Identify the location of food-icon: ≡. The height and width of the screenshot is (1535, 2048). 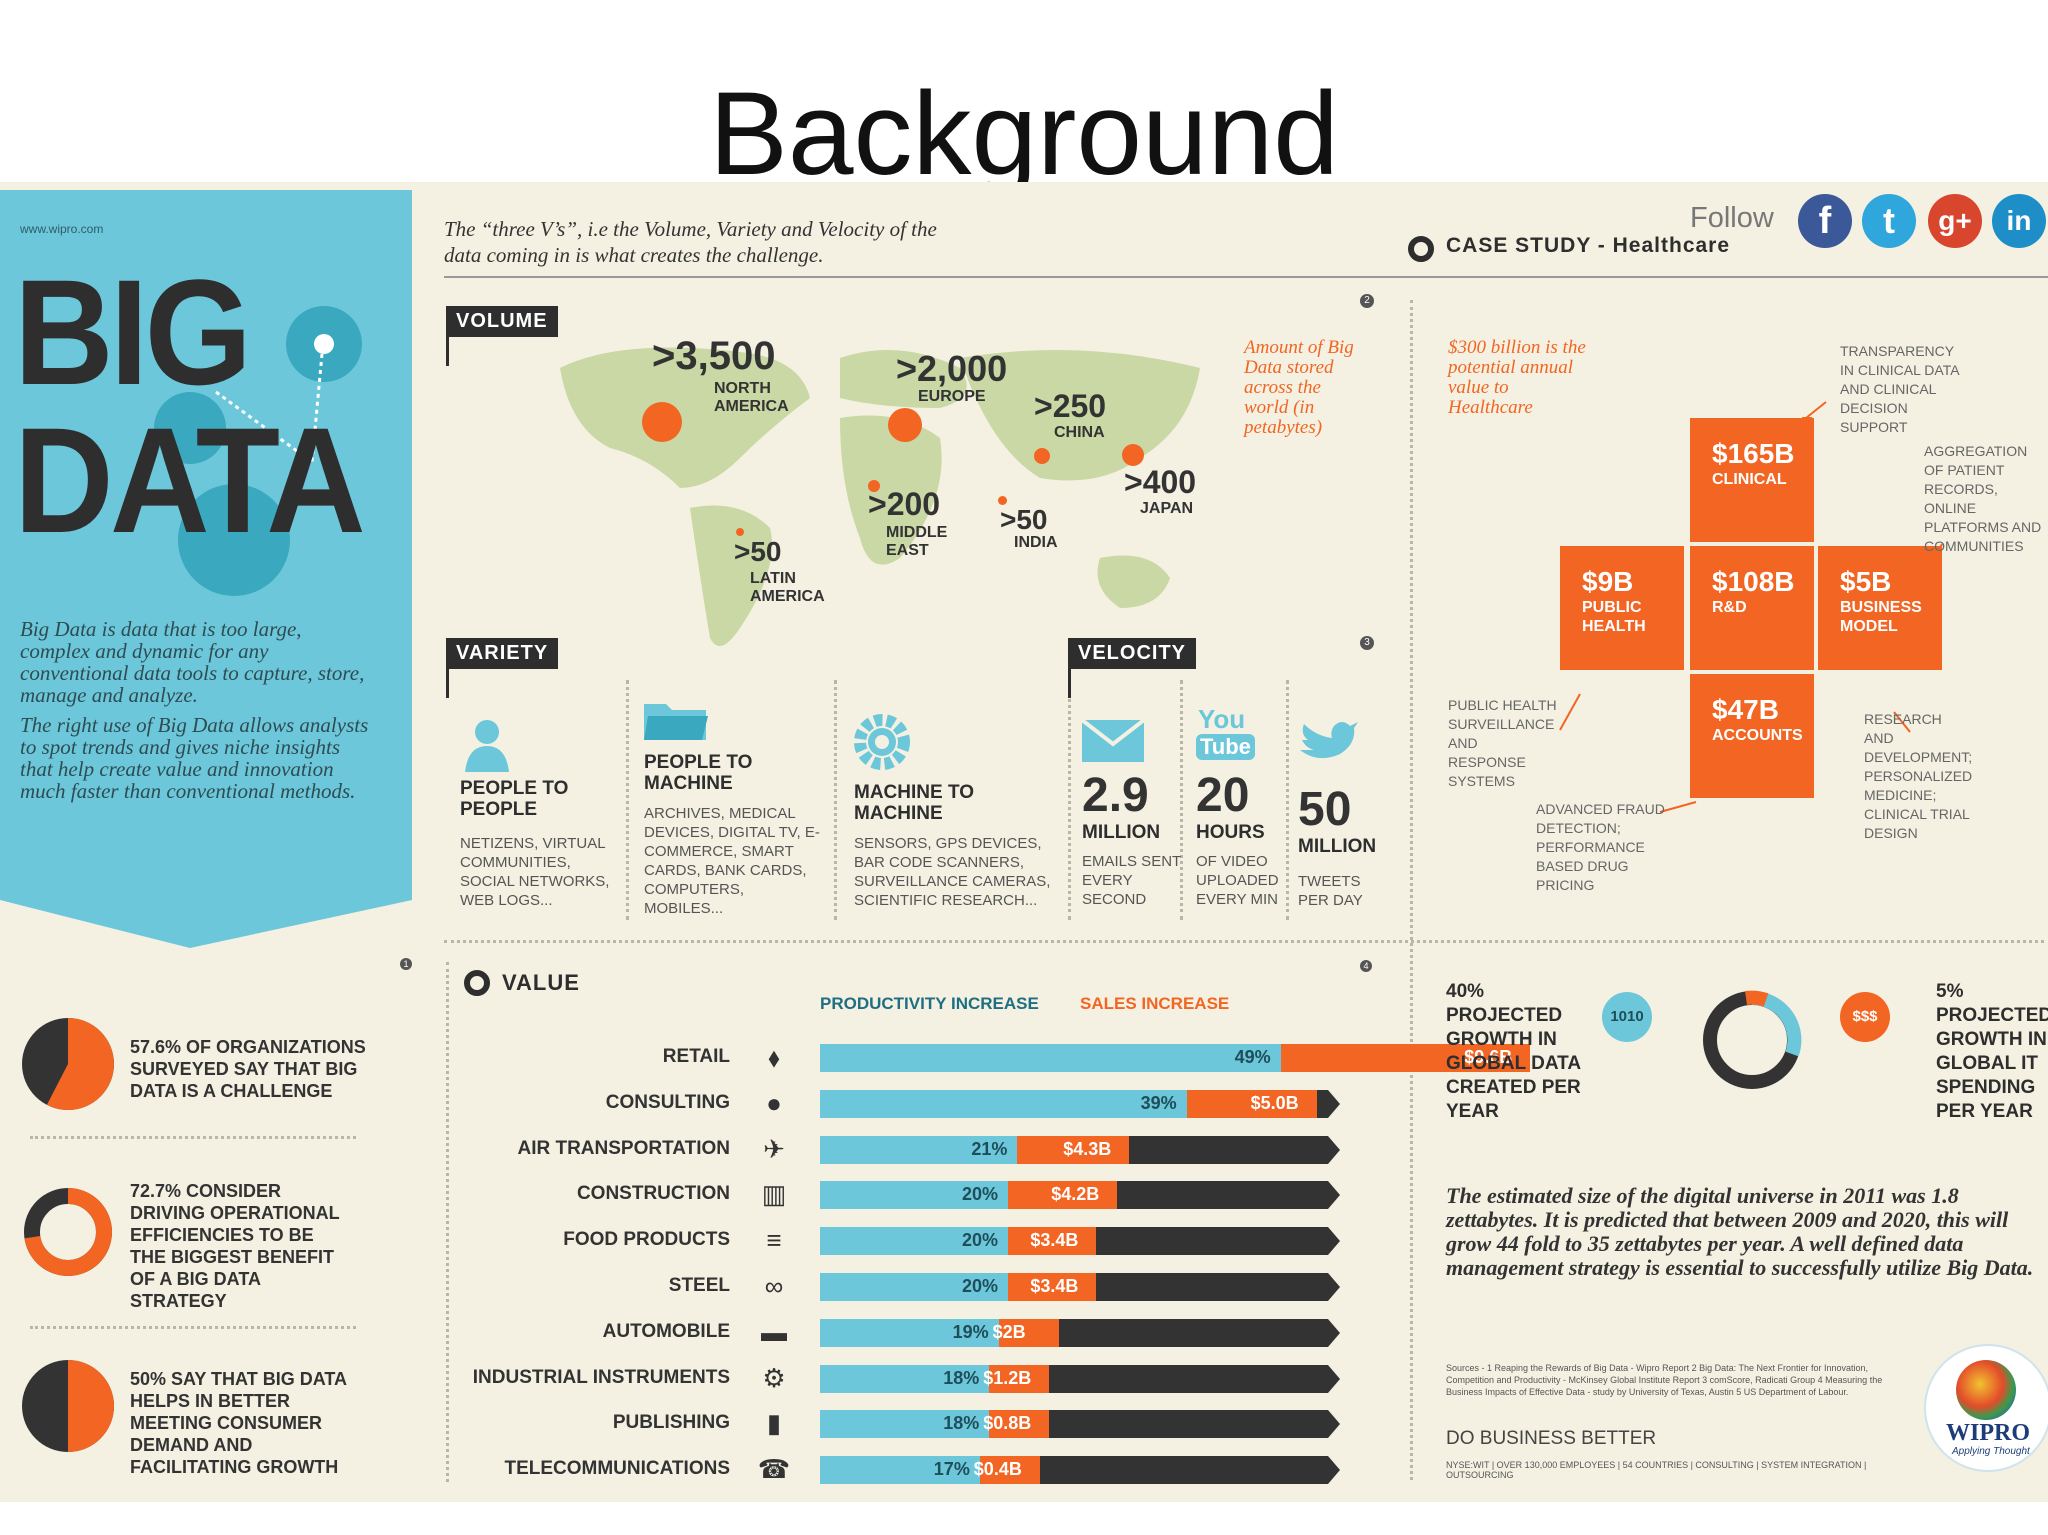
(774, 1240).